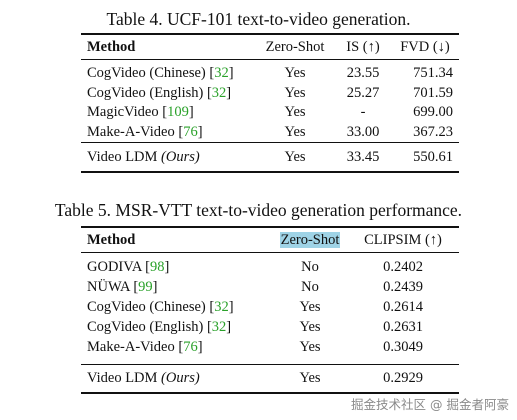 This screenshot has height=420, width=517. What do you see at coordinates (128, 267) in the screenshot?
I see `table5-row-method: GODIVA [98]` at bounding box center [128, 267].